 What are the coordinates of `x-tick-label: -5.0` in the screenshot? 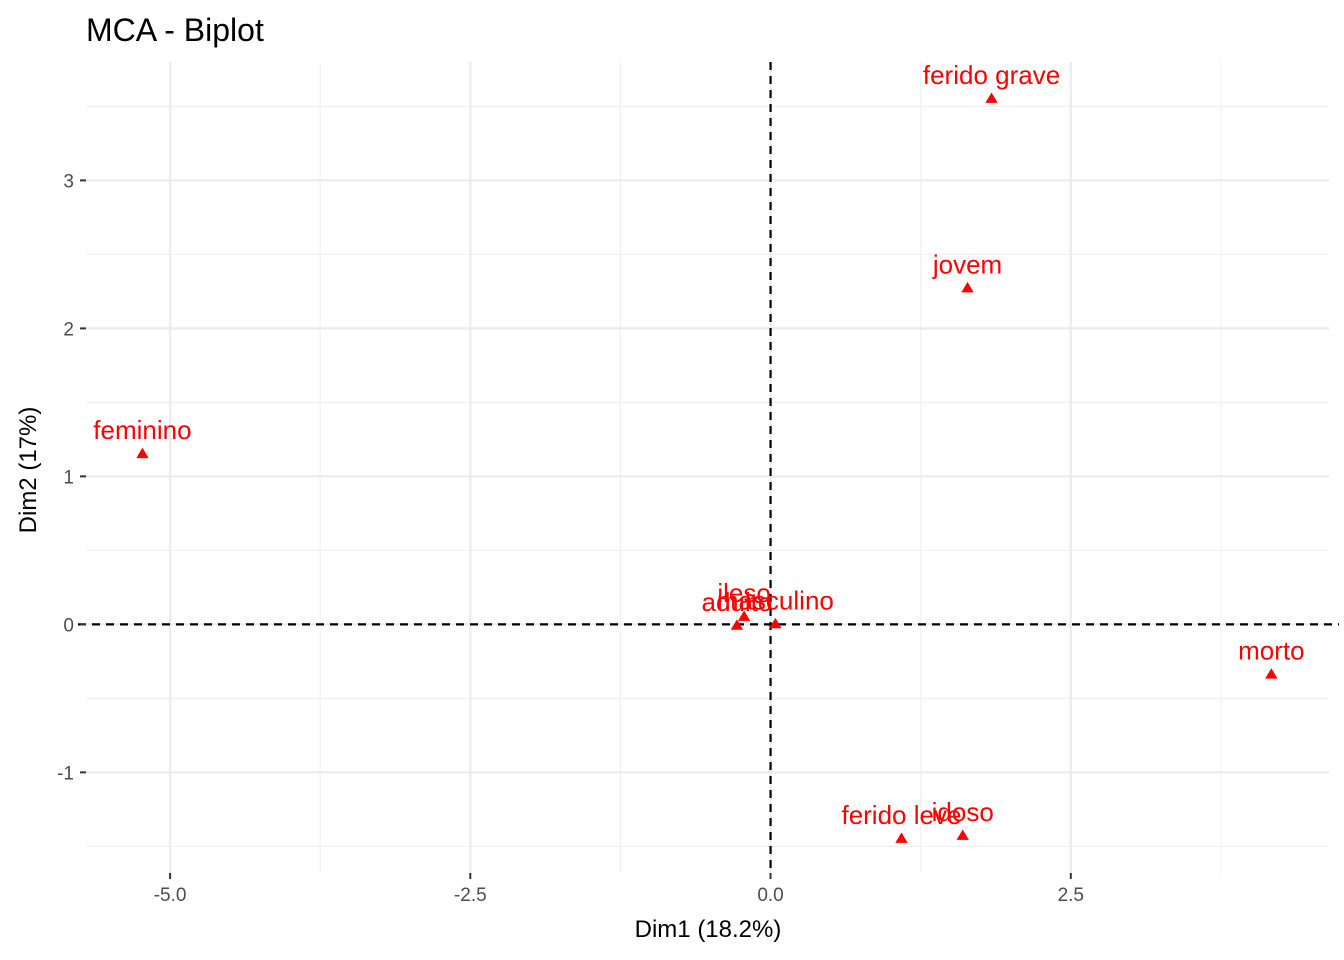 It's located at (170, 895).